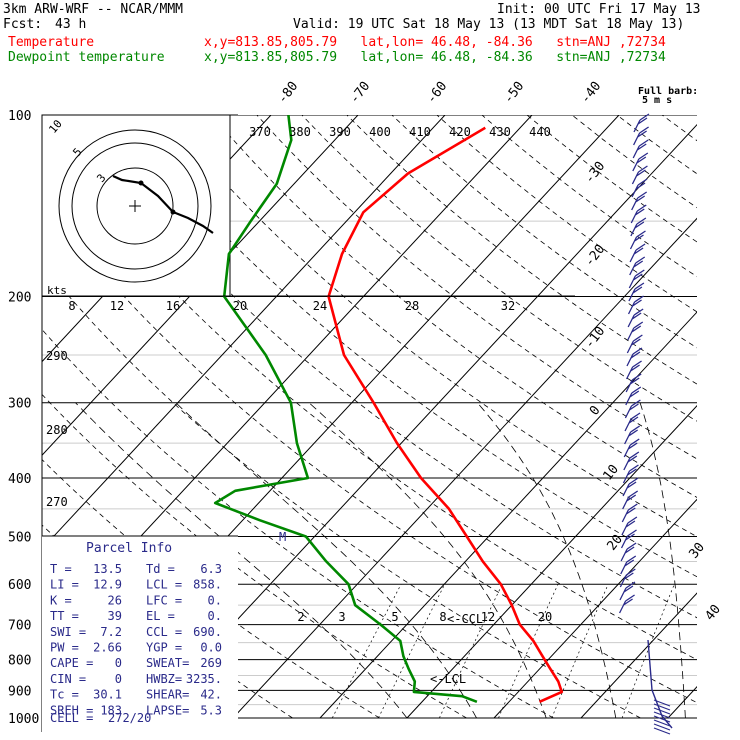 The image size is (740, 740). What do you see at coordinates (64, 585) in the screenshot?
I see `parcel-label: LI =` at bounding box center [64, 585].